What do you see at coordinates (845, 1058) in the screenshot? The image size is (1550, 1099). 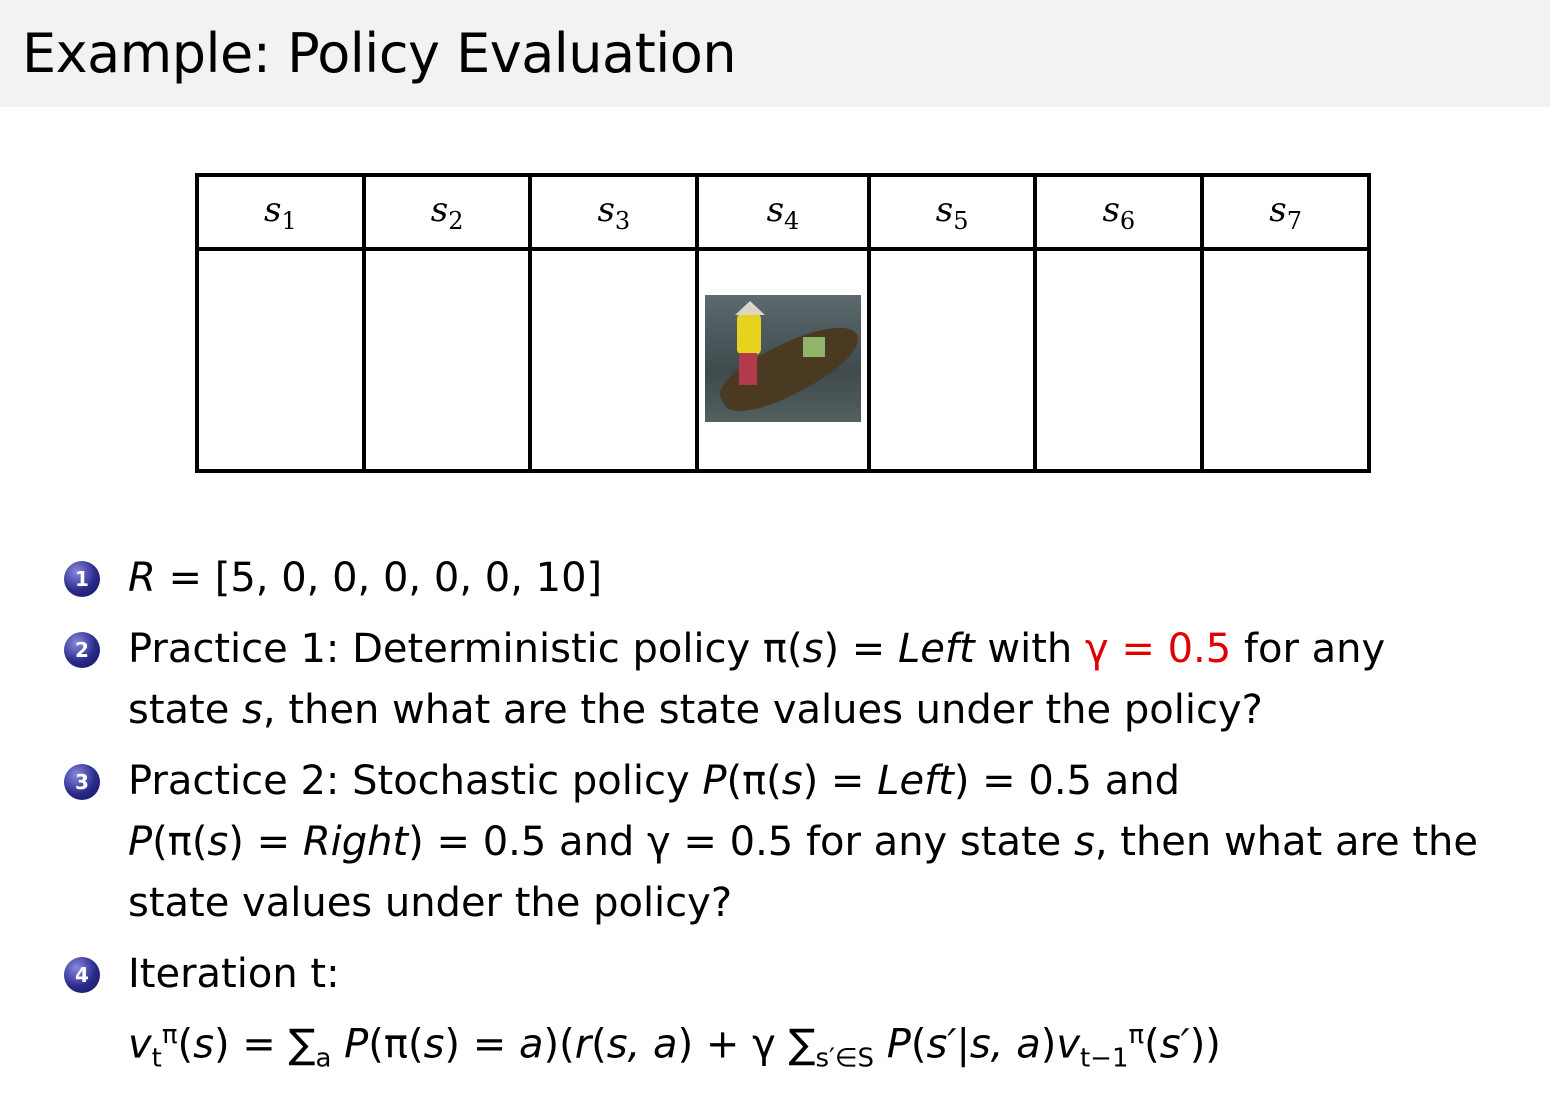 I see `text-segment: s′∈S` at bounding box center [845, 1058].